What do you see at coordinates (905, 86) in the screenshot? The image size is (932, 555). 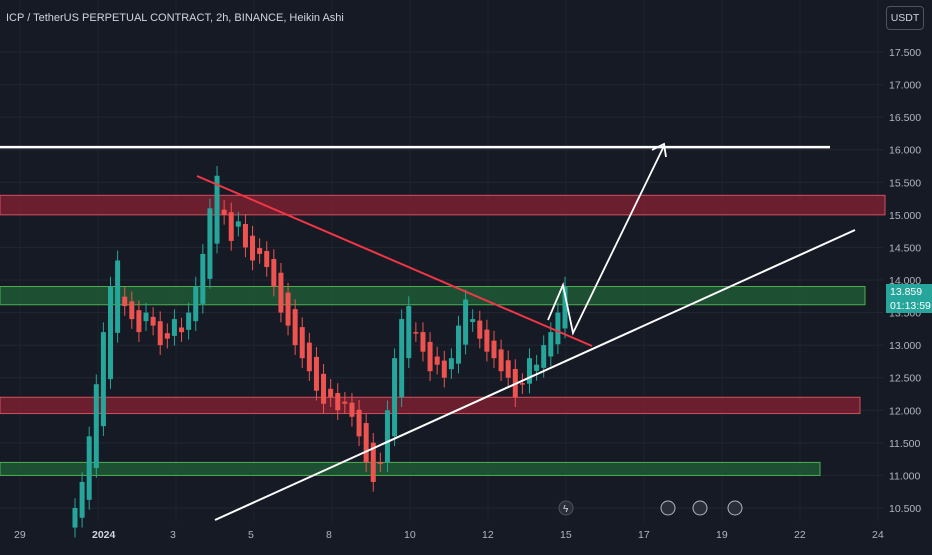 I see `price-tick-label: 17.000` at bounding box center [905, 86].